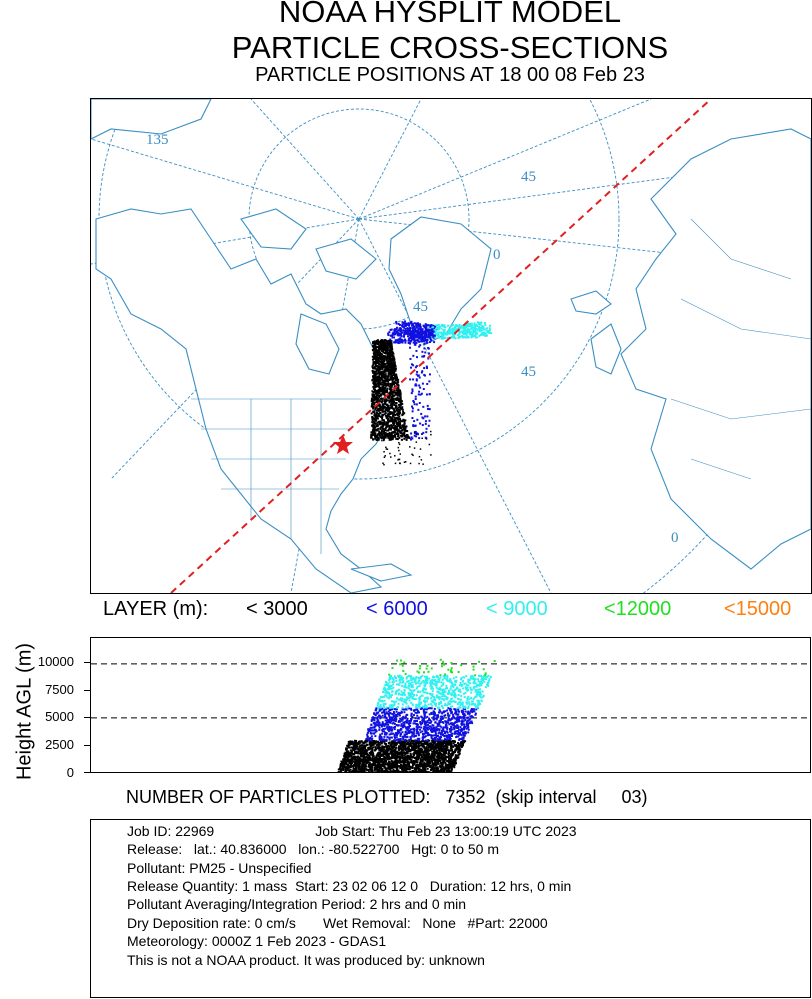 Image resolution: width=812 pixels, height=999 pixels. Describe the element at coordinates (517, 609) in the screenshot. I see `legend-layer-9000: < 9000` at that location.